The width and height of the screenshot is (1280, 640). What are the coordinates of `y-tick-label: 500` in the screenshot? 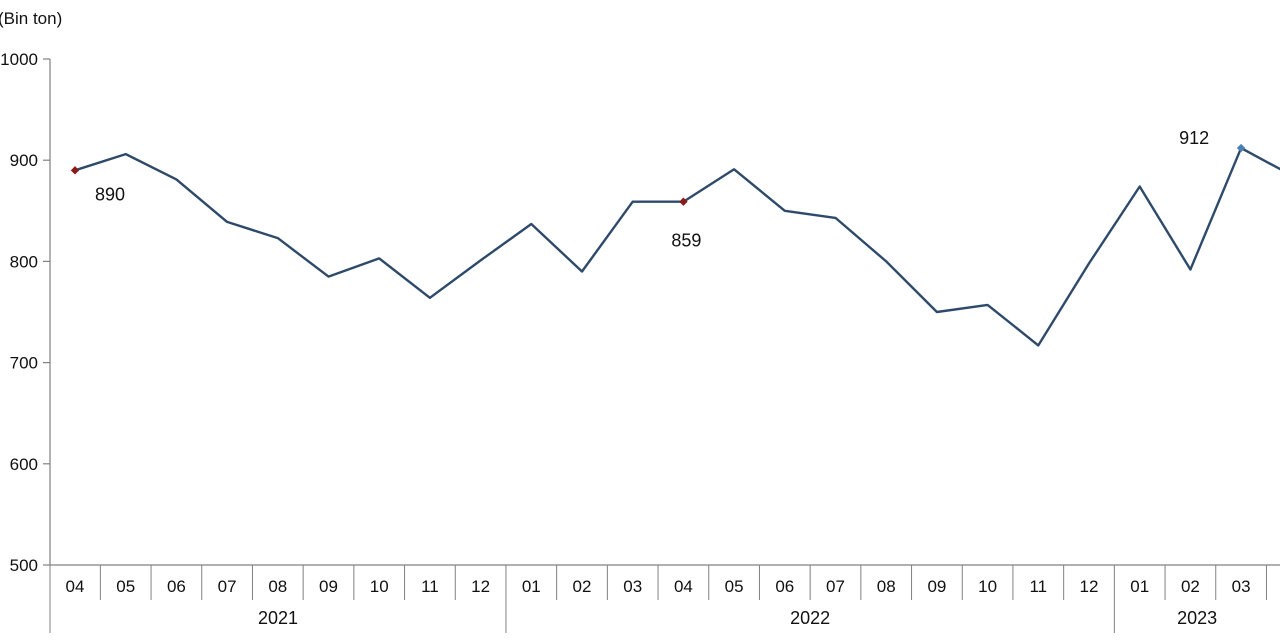 It's located at (24, 565).